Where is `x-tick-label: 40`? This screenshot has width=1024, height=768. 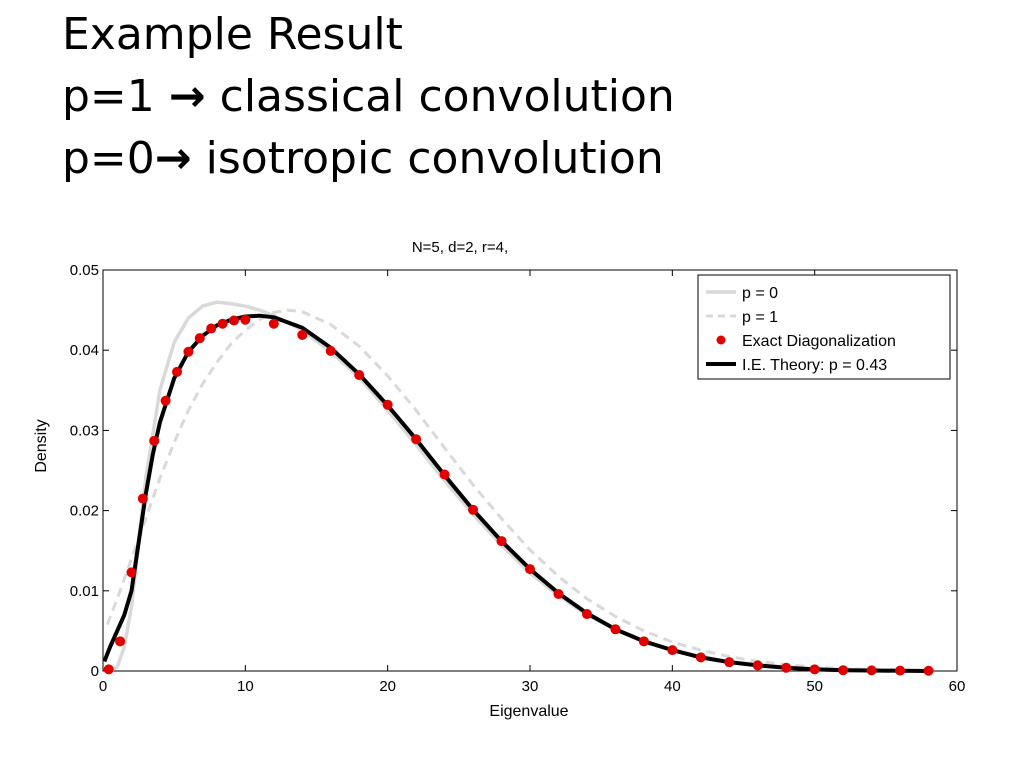
x-tick-label: 40 is located at coordinates (672, 686).